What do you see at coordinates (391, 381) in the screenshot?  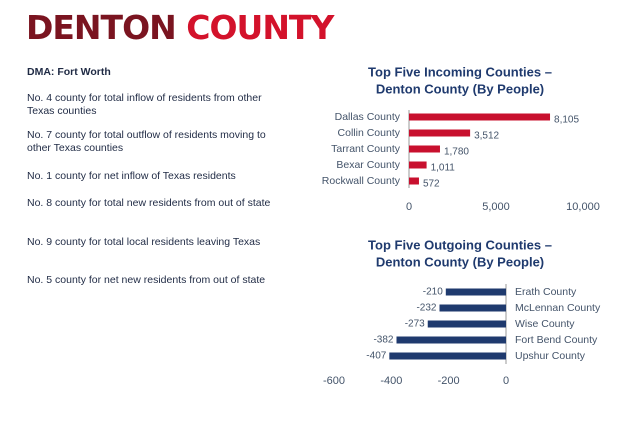 I see `x-tick-label: -400` at bounding box center [391, 381].